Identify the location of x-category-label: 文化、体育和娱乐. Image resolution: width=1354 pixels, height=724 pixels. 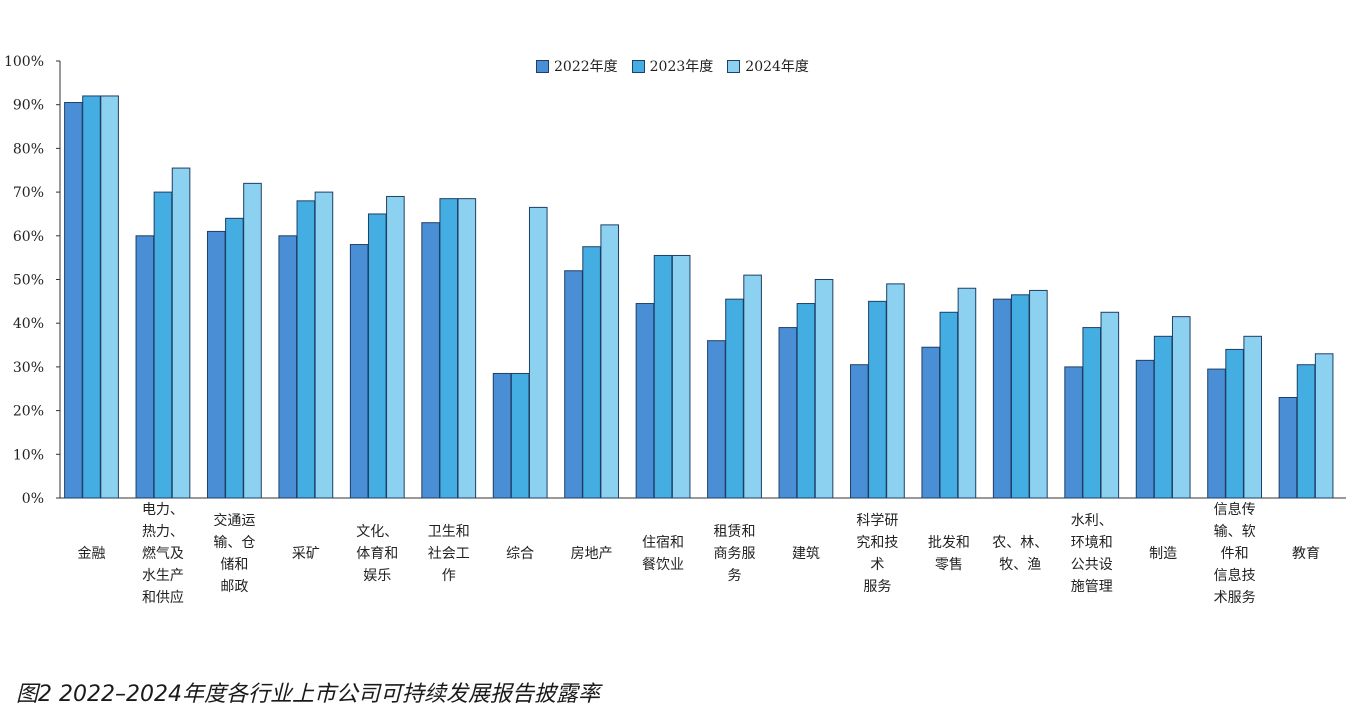
(377, 554).